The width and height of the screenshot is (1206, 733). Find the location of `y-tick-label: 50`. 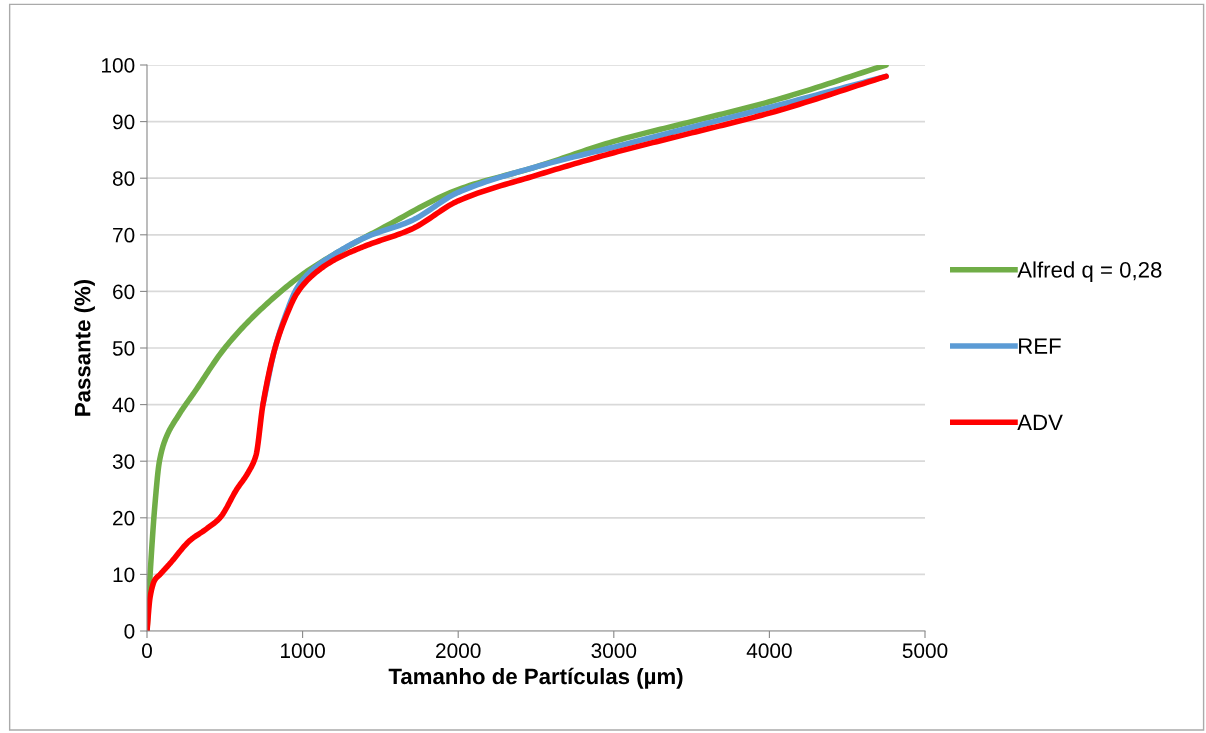

y-tick-label: 50 is located at coordinates (123, 348).